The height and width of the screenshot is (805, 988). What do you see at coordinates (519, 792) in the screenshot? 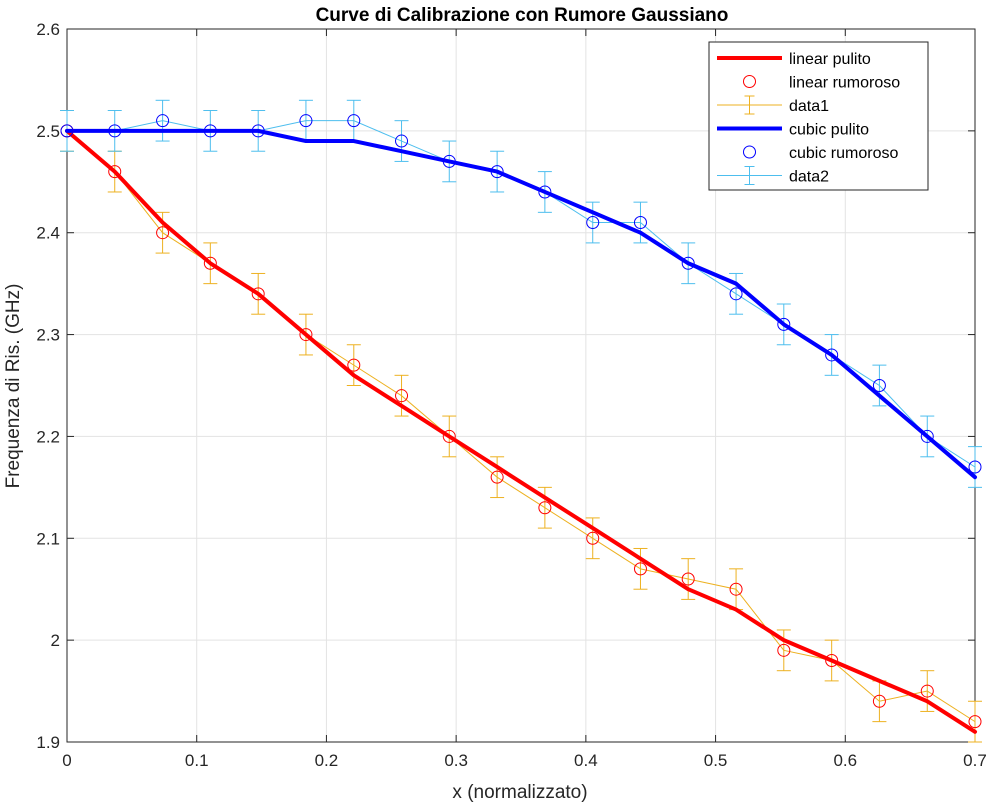
I see `x-axis-label: x (normalizzato)` at bounding box center [519, 792].